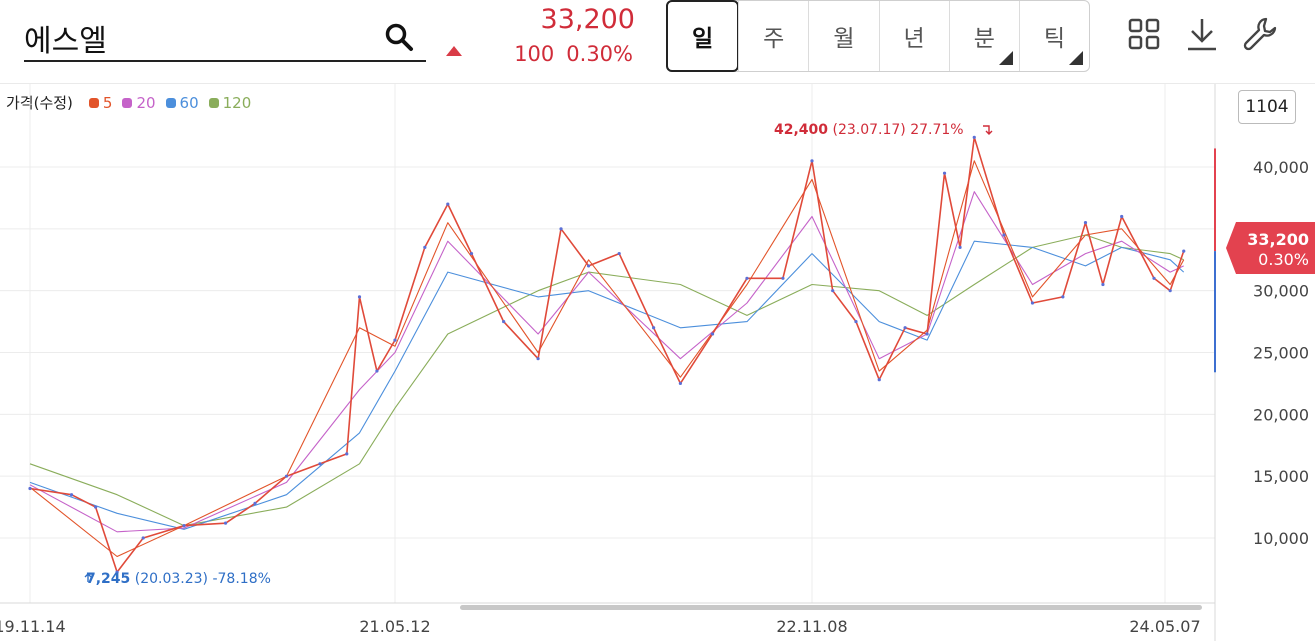 The image size is (1315, 641). What do you see at coordinates (394, 626) in the screenshot?
I see `x-tick-label: 21.05.12` at bounding box center [394, 626].